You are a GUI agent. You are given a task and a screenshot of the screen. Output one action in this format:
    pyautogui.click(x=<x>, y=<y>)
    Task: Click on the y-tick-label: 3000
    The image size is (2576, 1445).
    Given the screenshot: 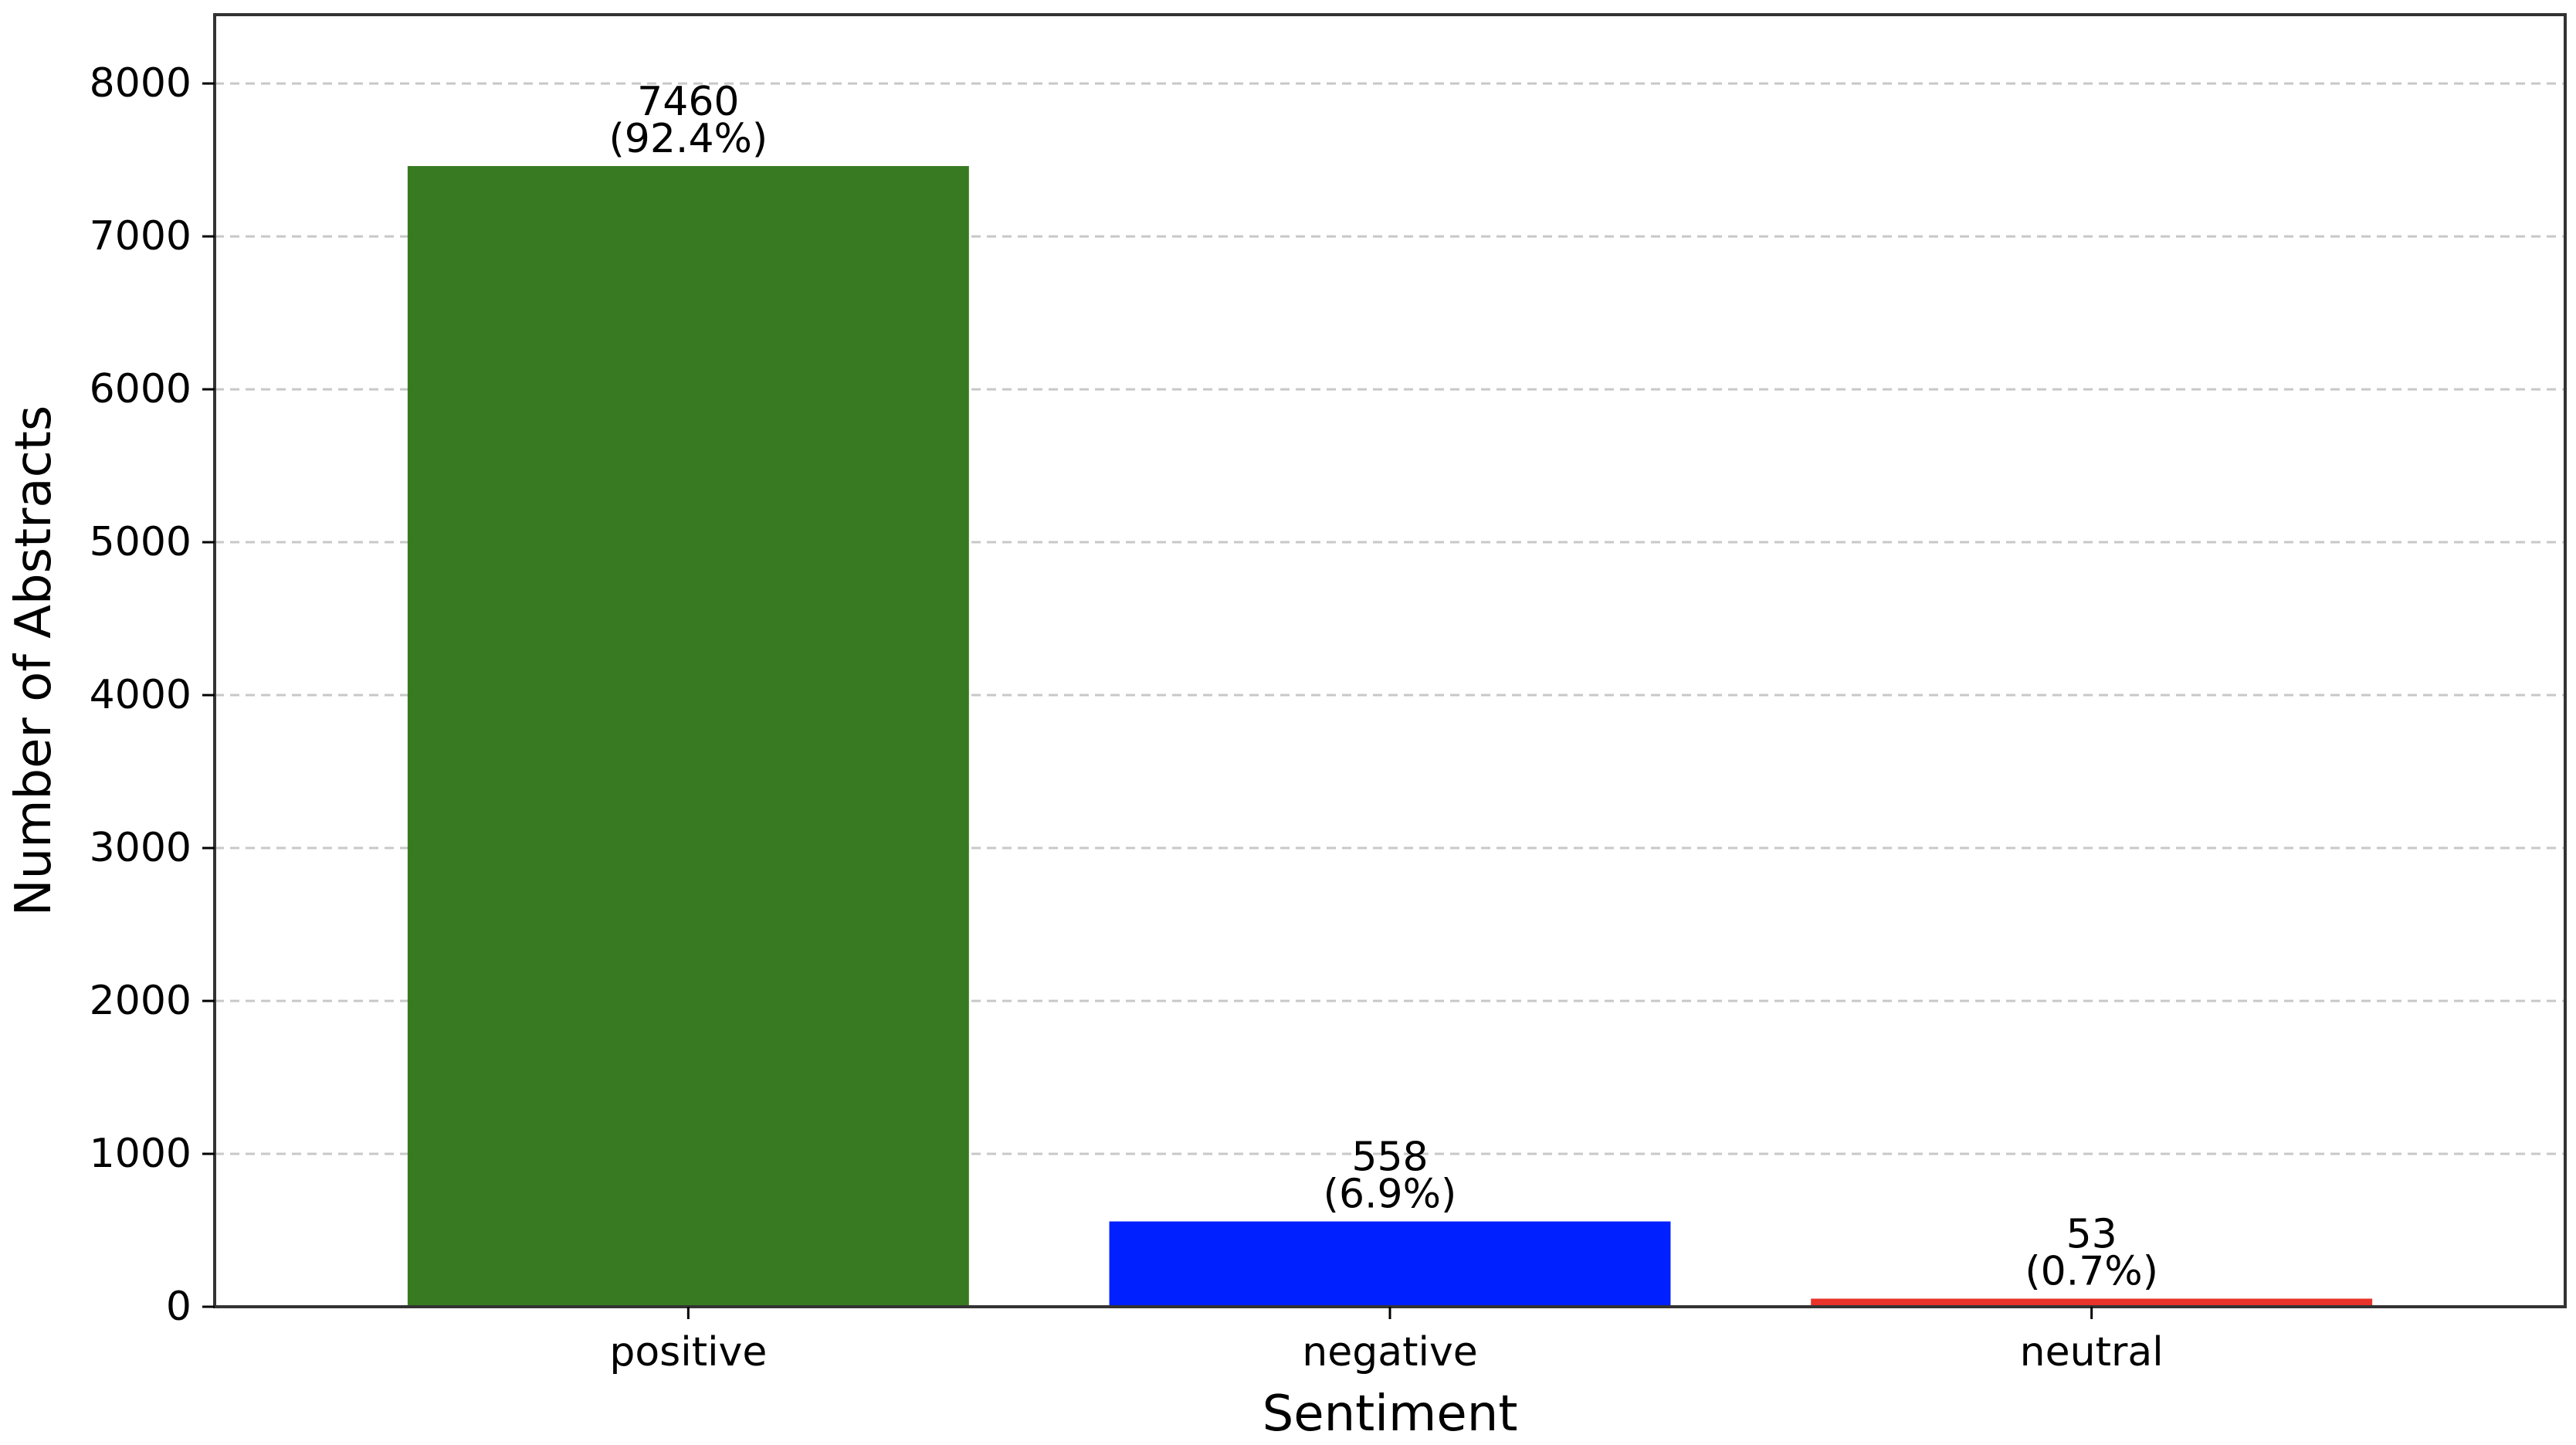 What is the action you would take?
    pyautogui.click(x=141, y=848)
    